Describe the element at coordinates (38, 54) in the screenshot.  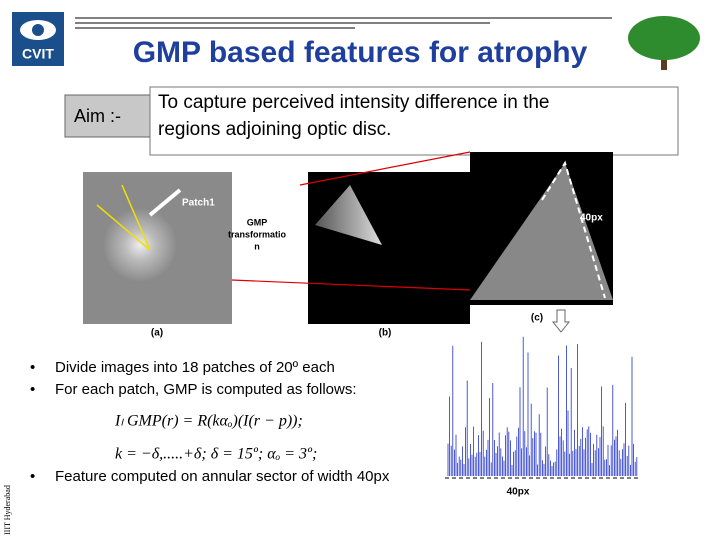
I see `logo-text: CVIT` at that location.